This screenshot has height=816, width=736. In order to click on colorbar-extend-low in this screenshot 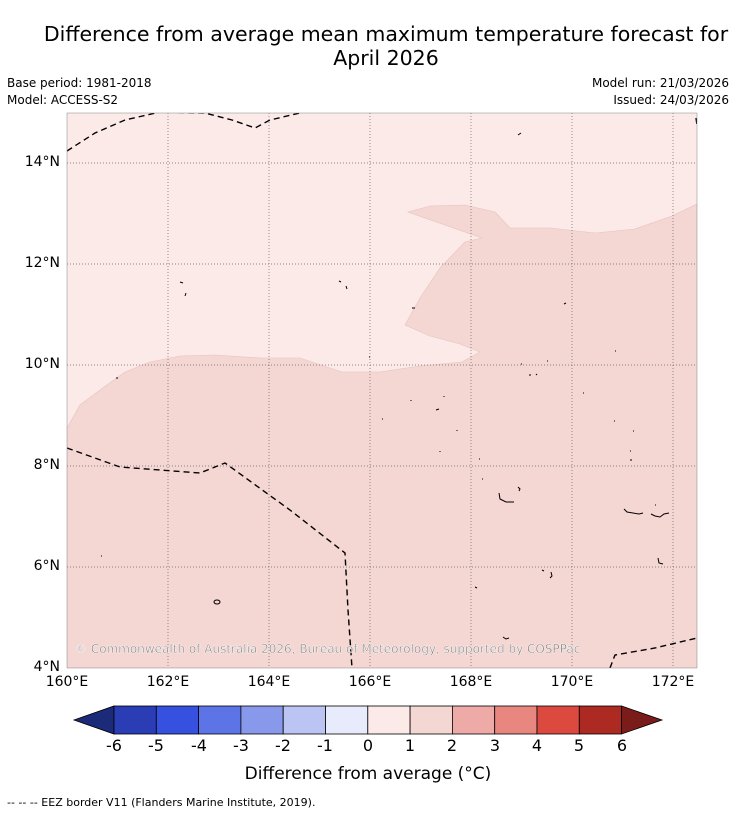, I will do `click(93, 720)`.